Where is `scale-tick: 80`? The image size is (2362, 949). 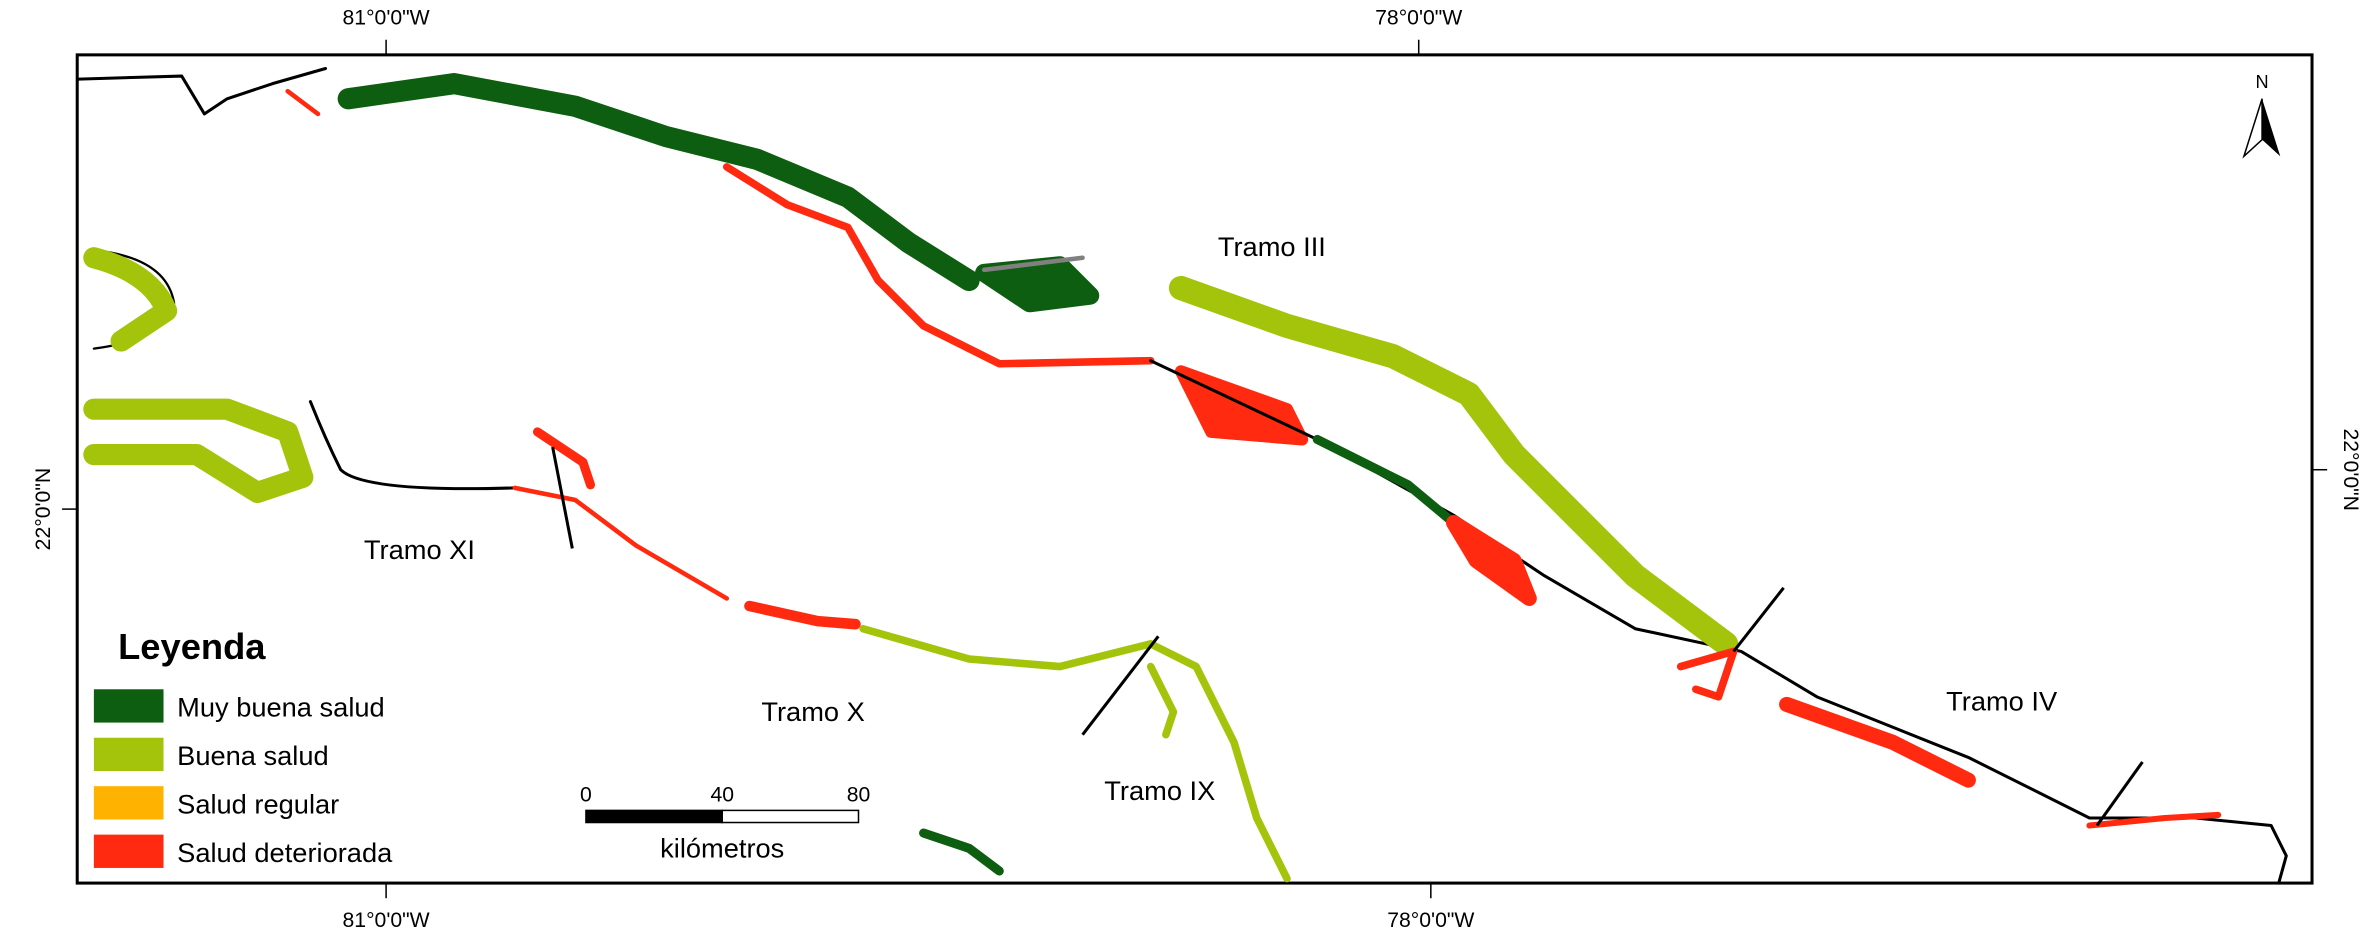 scale-tick: 80 is located at coordinates (859, 794).